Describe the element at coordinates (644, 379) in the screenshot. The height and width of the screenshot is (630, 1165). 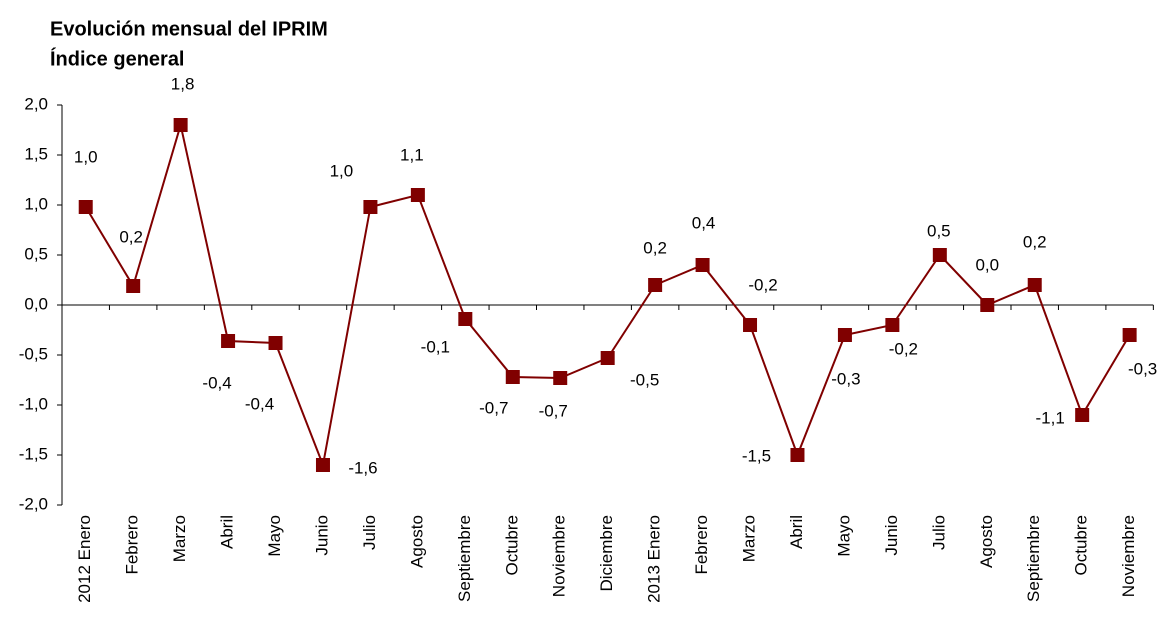
I see `data-label: -0,5` at that location.